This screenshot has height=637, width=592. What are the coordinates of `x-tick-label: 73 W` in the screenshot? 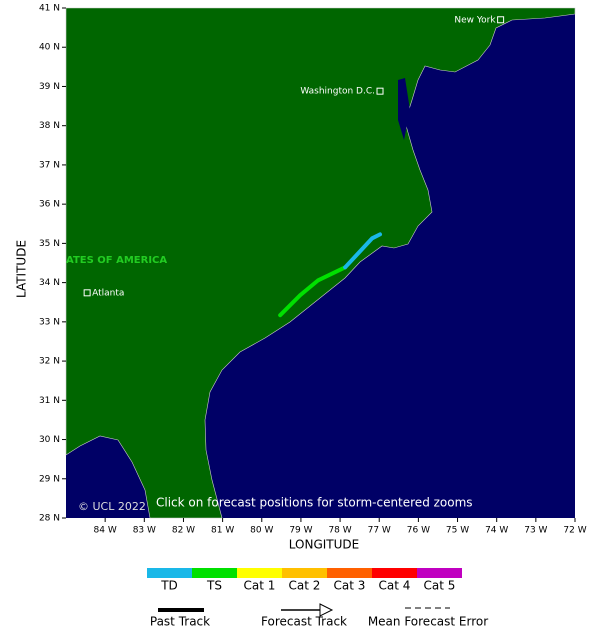 It's located at (535, 531).